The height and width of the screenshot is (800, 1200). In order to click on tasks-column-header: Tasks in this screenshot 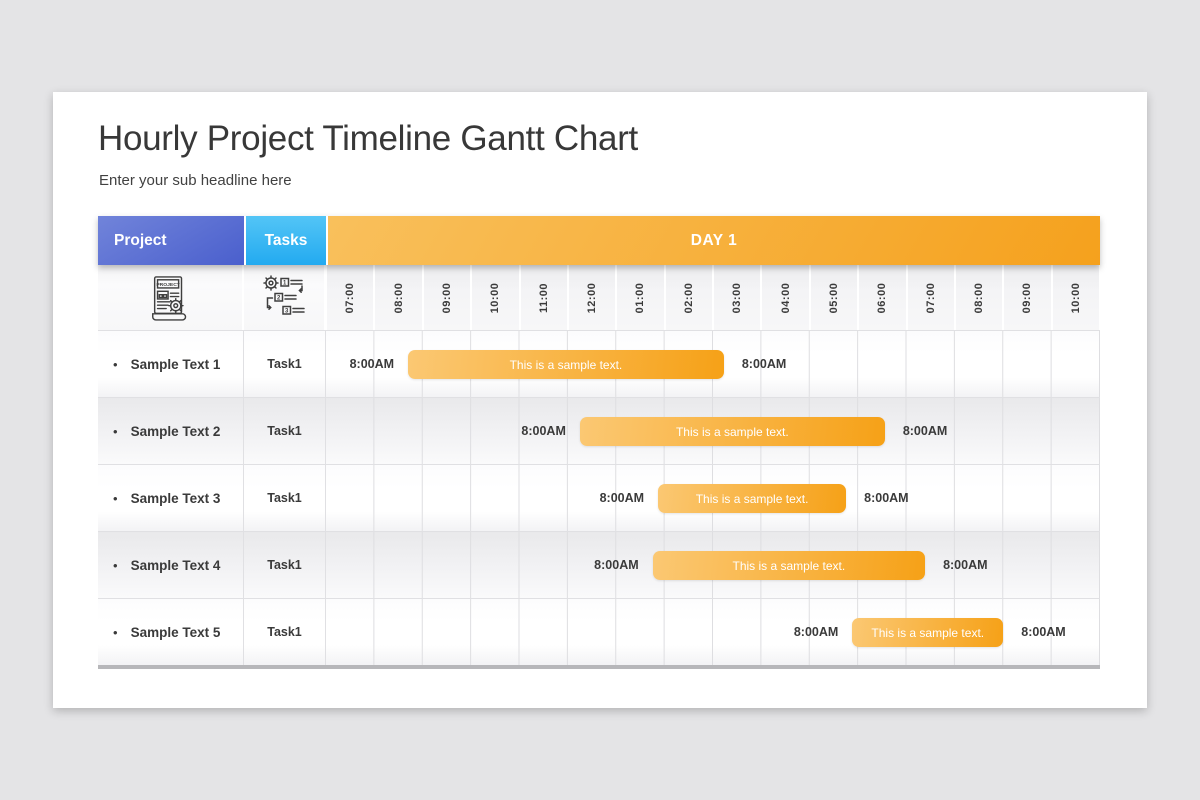, I will do `click(286, 240)`.